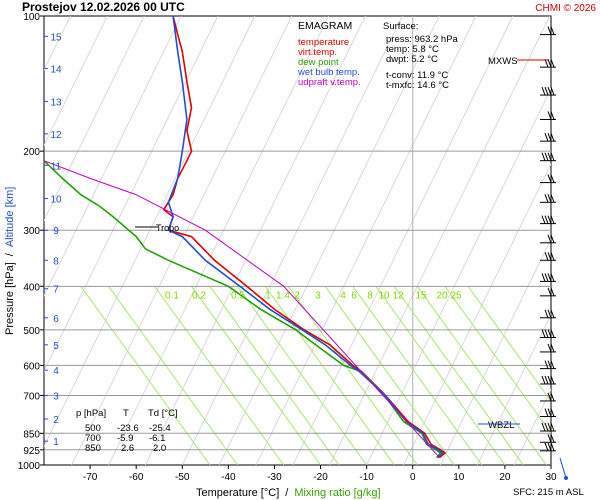 The image size is (600, 500). I want to click on mixing-ratio-label: 0.1, so click(172, 295).